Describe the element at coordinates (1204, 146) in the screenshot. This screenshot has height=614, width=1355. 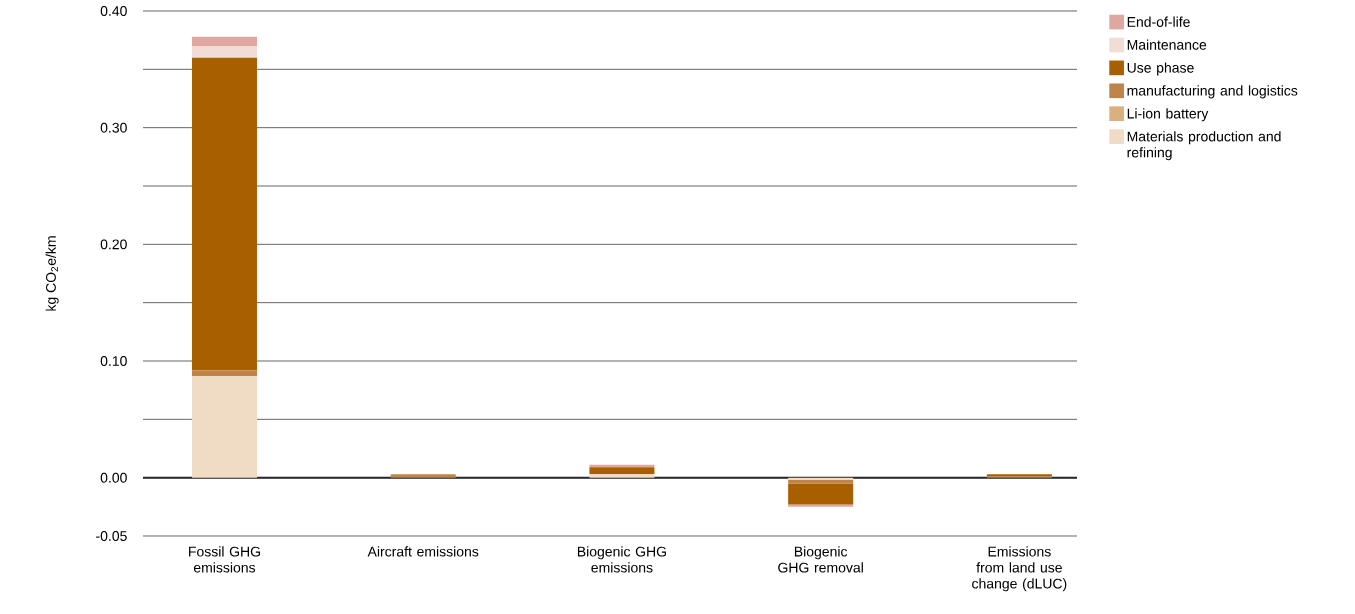
I see `legend-label: Materials production and refining` at that location.